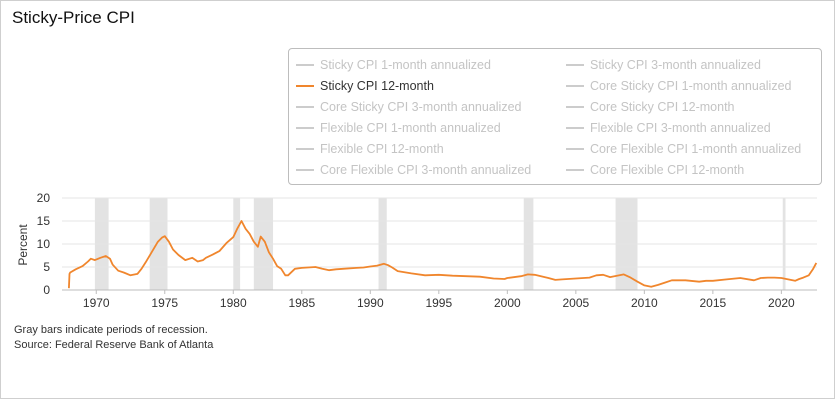  What do you see at coordinates (114, 345) in the screenshot?
I see `source-note: Source: Federal Reserve Bank of Atlanta` at bounding box center [114, 345].